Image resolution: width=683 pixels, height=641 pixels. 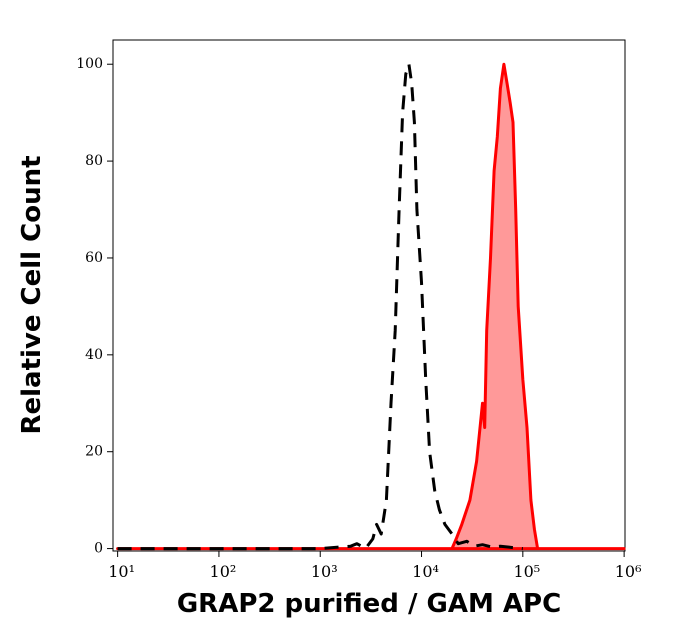 I want to click on x-tick-label: 10⁶, so click(x=628, y=571).